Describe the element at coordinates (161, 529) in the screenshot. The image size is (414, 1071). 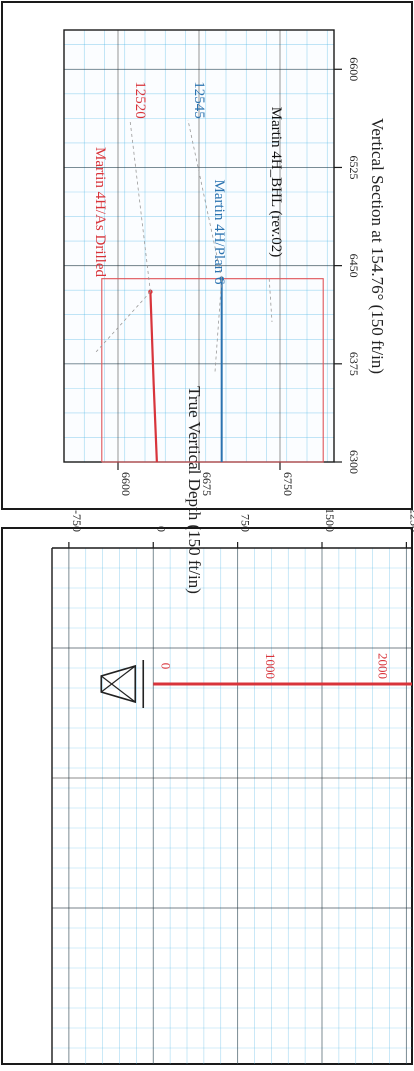
I see `tick-label: 0` at that location.